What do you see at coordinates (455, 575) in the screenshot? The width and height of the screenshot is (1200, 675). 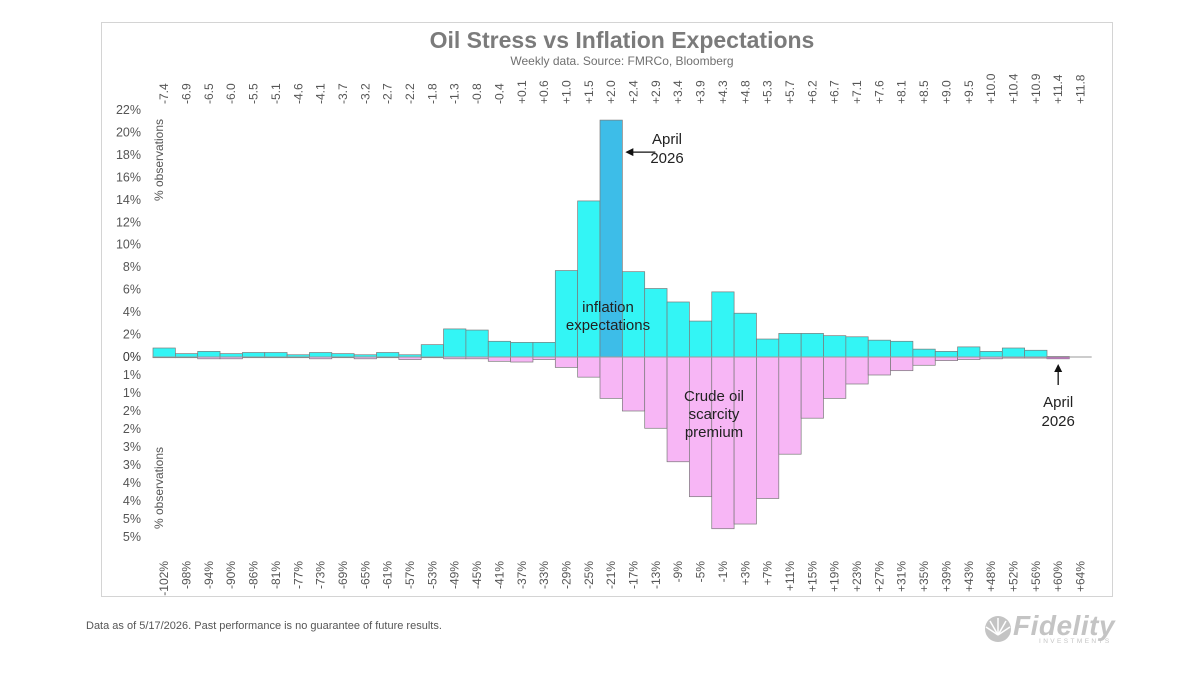 I see `x-tick-label-bottom: -49%` at bounding box center [455, 575].